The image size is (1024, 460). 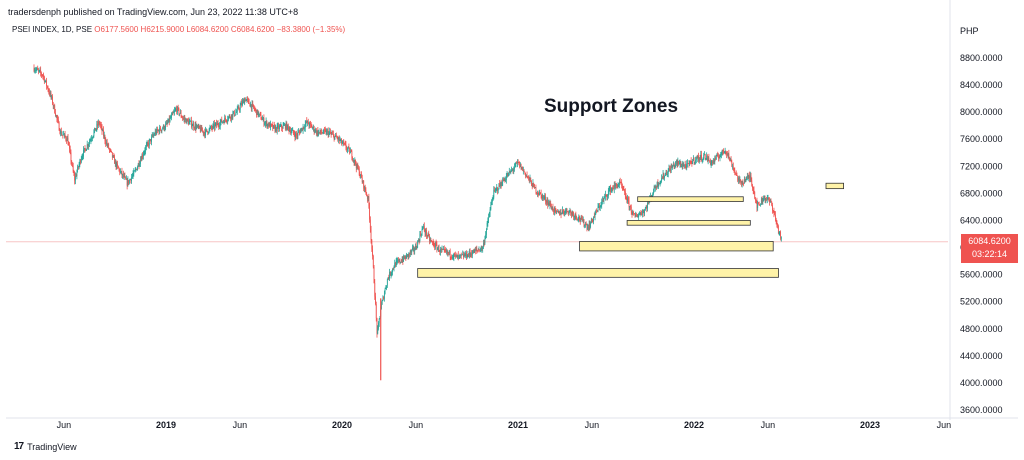 What do you see at coordinates (981, 193) in the screenshot?
I see `y-tick-label: 6800.0000` at bounding box center [981, 193].